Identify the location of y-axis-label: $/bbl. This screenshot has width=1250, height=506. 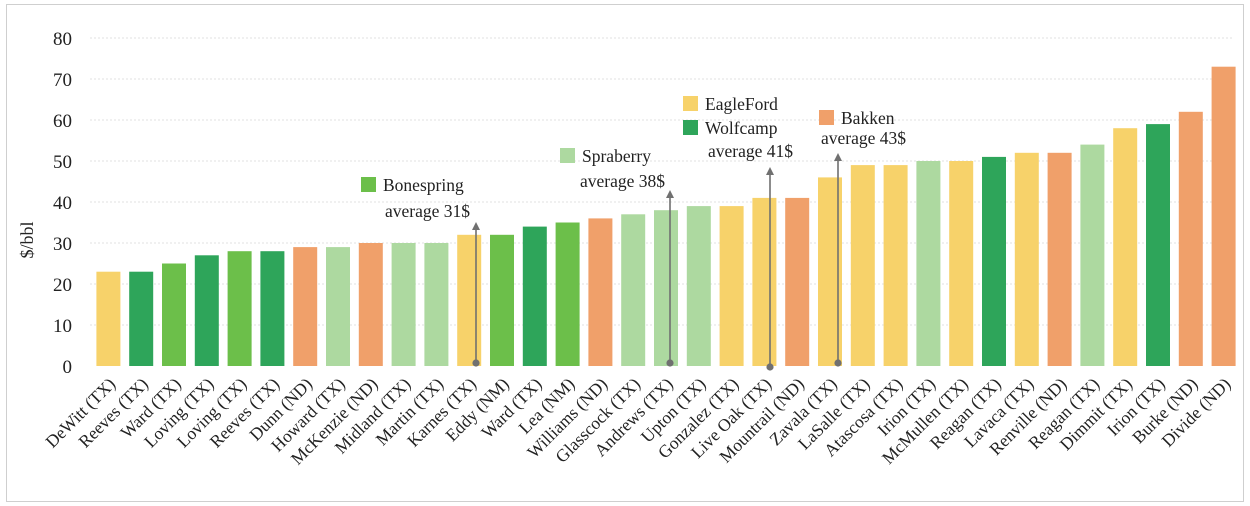
(27, 239).